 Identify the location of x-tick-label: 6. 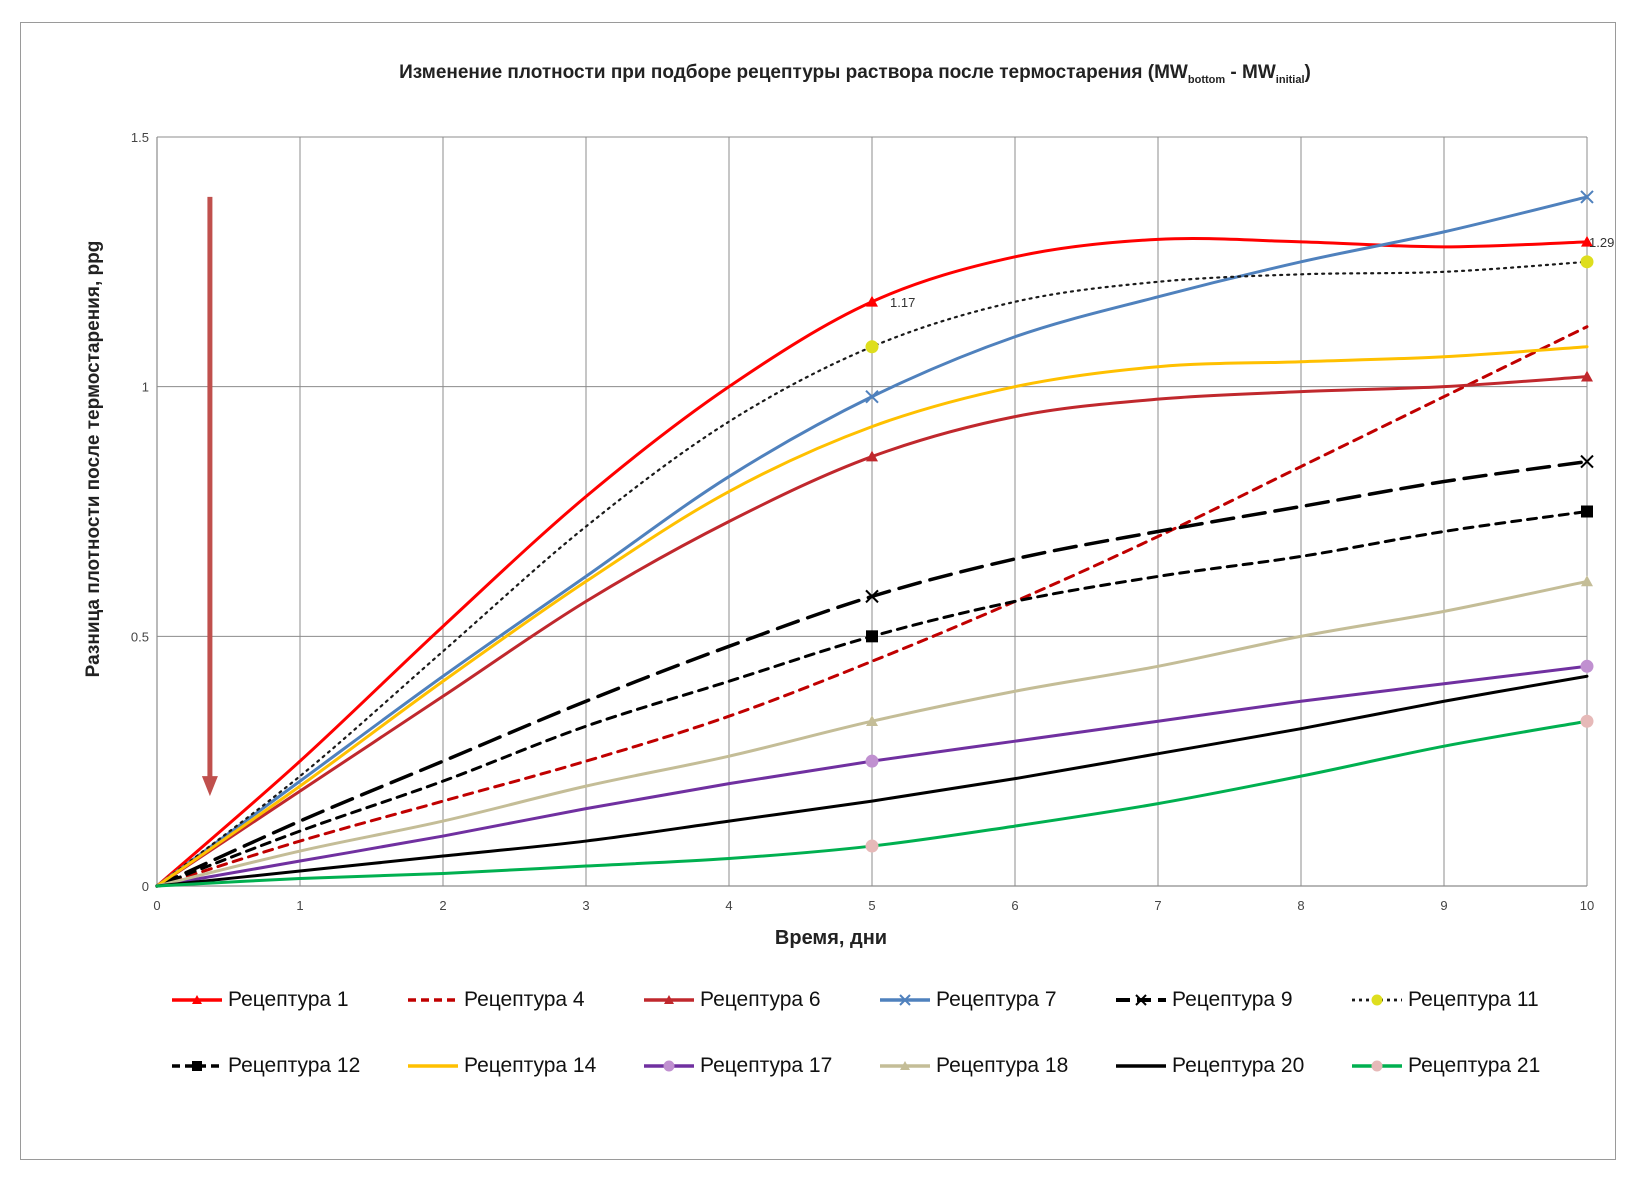
(1014, 905).